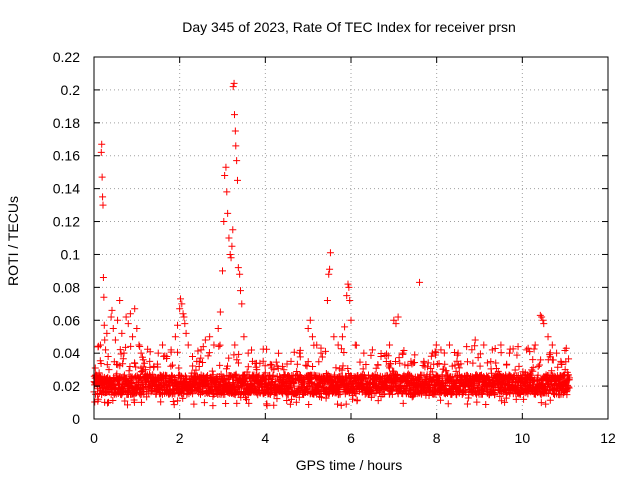  Describe the element at coordinates (608, 438) in the screenshot. I see `x-tick-label: 12` at that location.